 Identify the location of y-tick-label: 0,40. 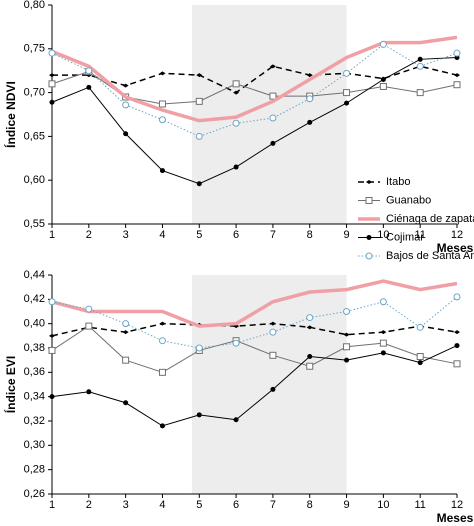
(34, 324).